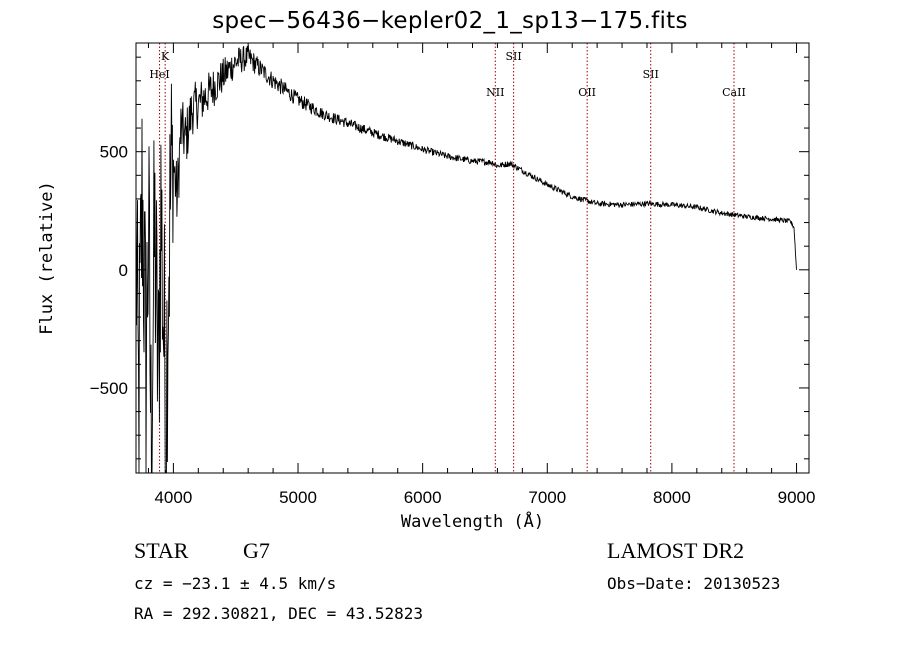  I want to click on x-tick-label: 7000, so click(547, 497).